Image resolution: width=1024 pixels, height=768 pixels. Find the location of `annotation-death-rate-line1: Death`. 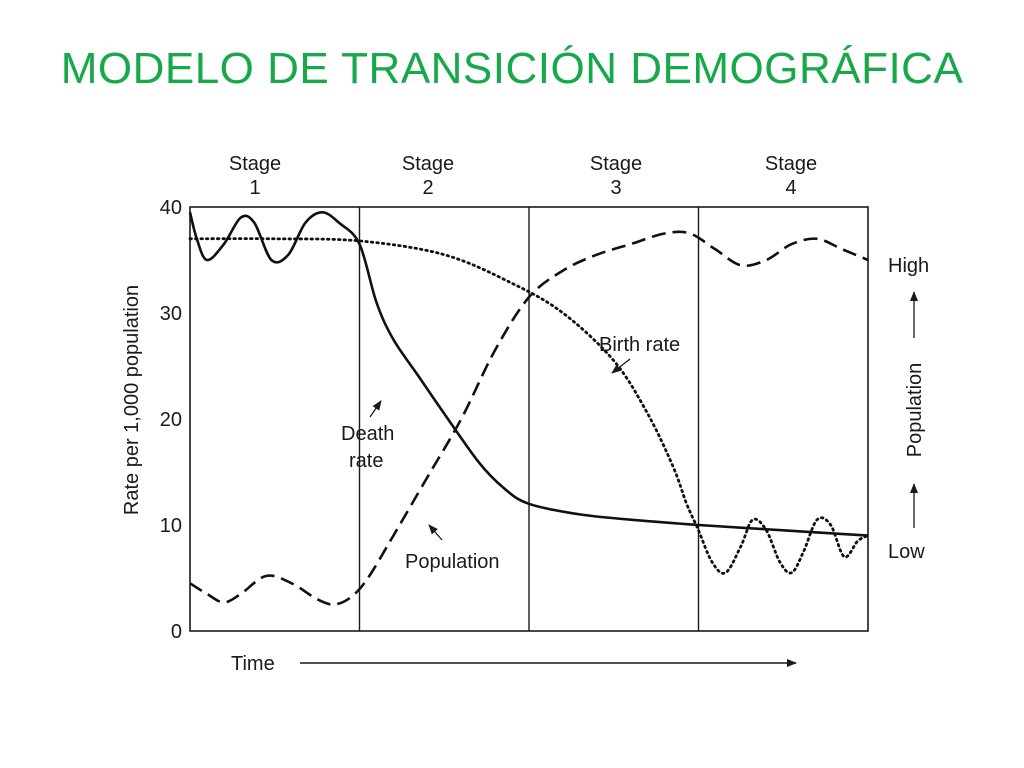

annotation-death-rate-line1: Death is located at coordinates (367, 434).